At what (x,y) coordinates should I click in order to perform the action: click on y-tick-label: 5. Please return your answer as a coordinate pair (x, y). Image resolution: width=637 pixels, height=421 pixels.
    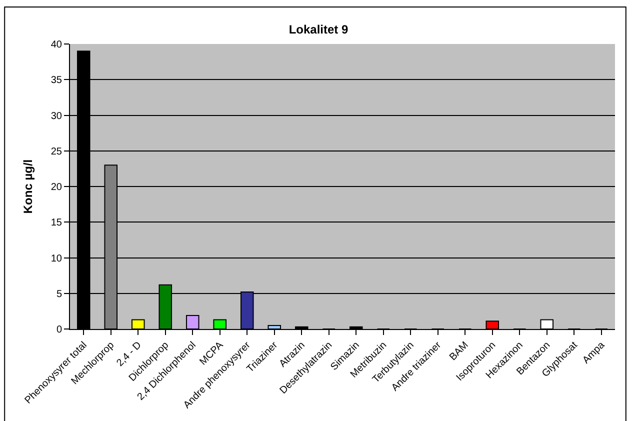
    Looking at the image, I should click on (59, 294).